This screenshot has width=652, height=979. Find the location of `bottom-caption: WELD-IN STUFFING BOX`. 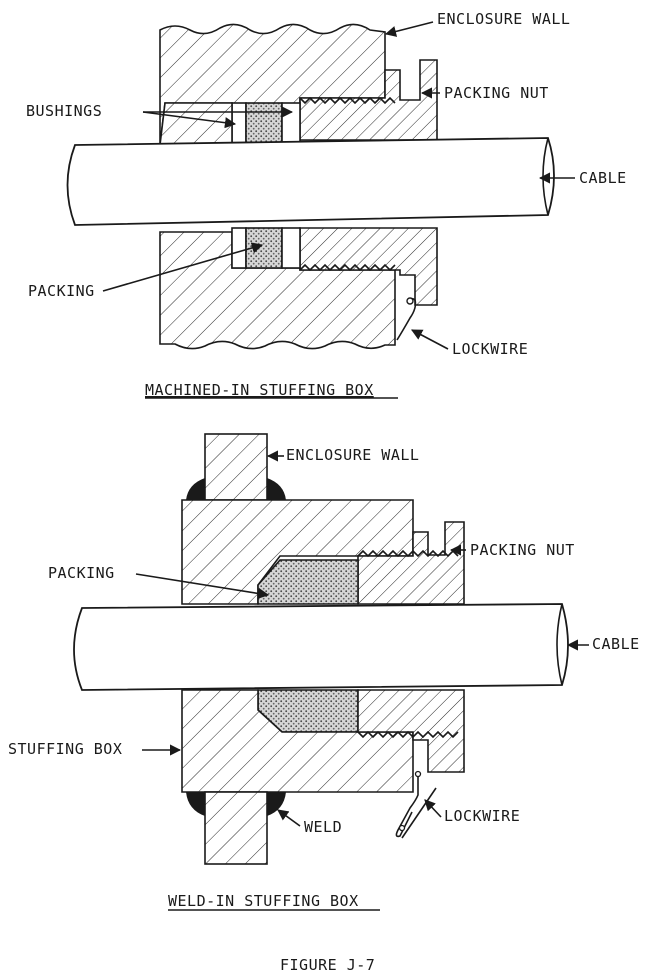

bottom-caption: WELD-IN STUFFING BOX is located at coordinates (263, 901).